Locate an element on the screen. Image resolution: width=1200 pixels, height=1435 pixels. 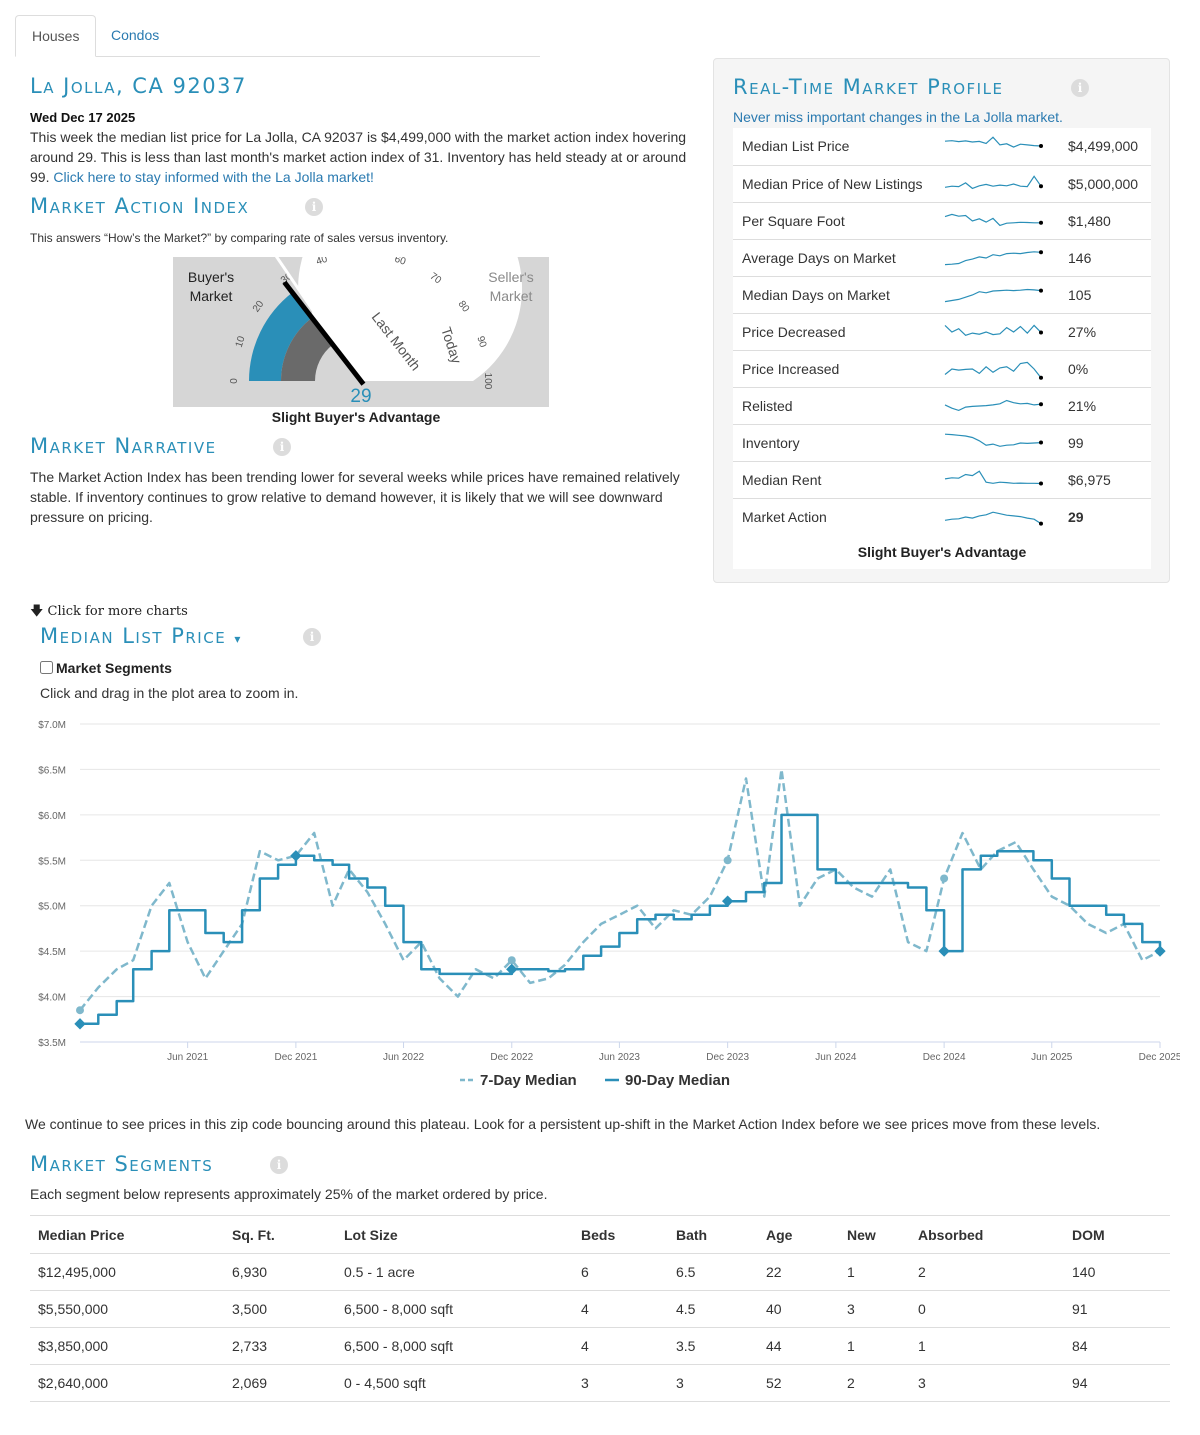
x-tick-label: Jun 2025 is located at coordinates (1052, 1057).